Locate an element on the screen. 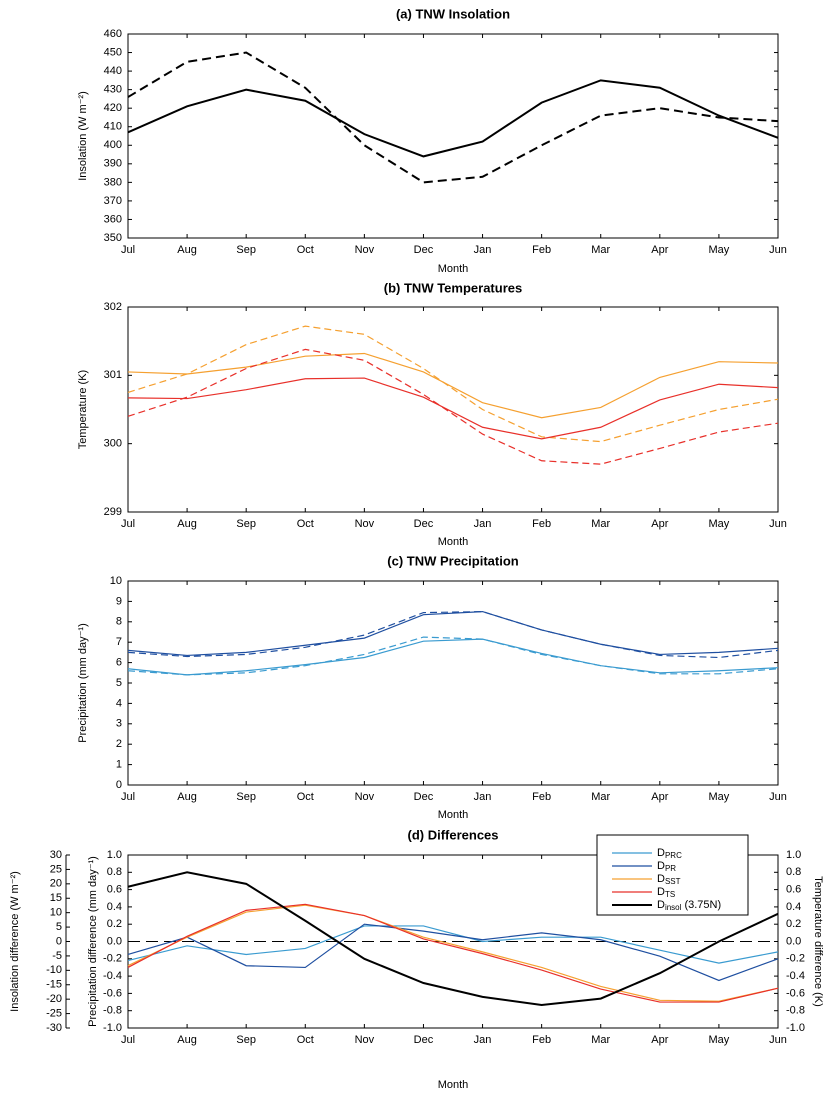  y-tick-label: -0.2 is located at coordinates (112, 959).